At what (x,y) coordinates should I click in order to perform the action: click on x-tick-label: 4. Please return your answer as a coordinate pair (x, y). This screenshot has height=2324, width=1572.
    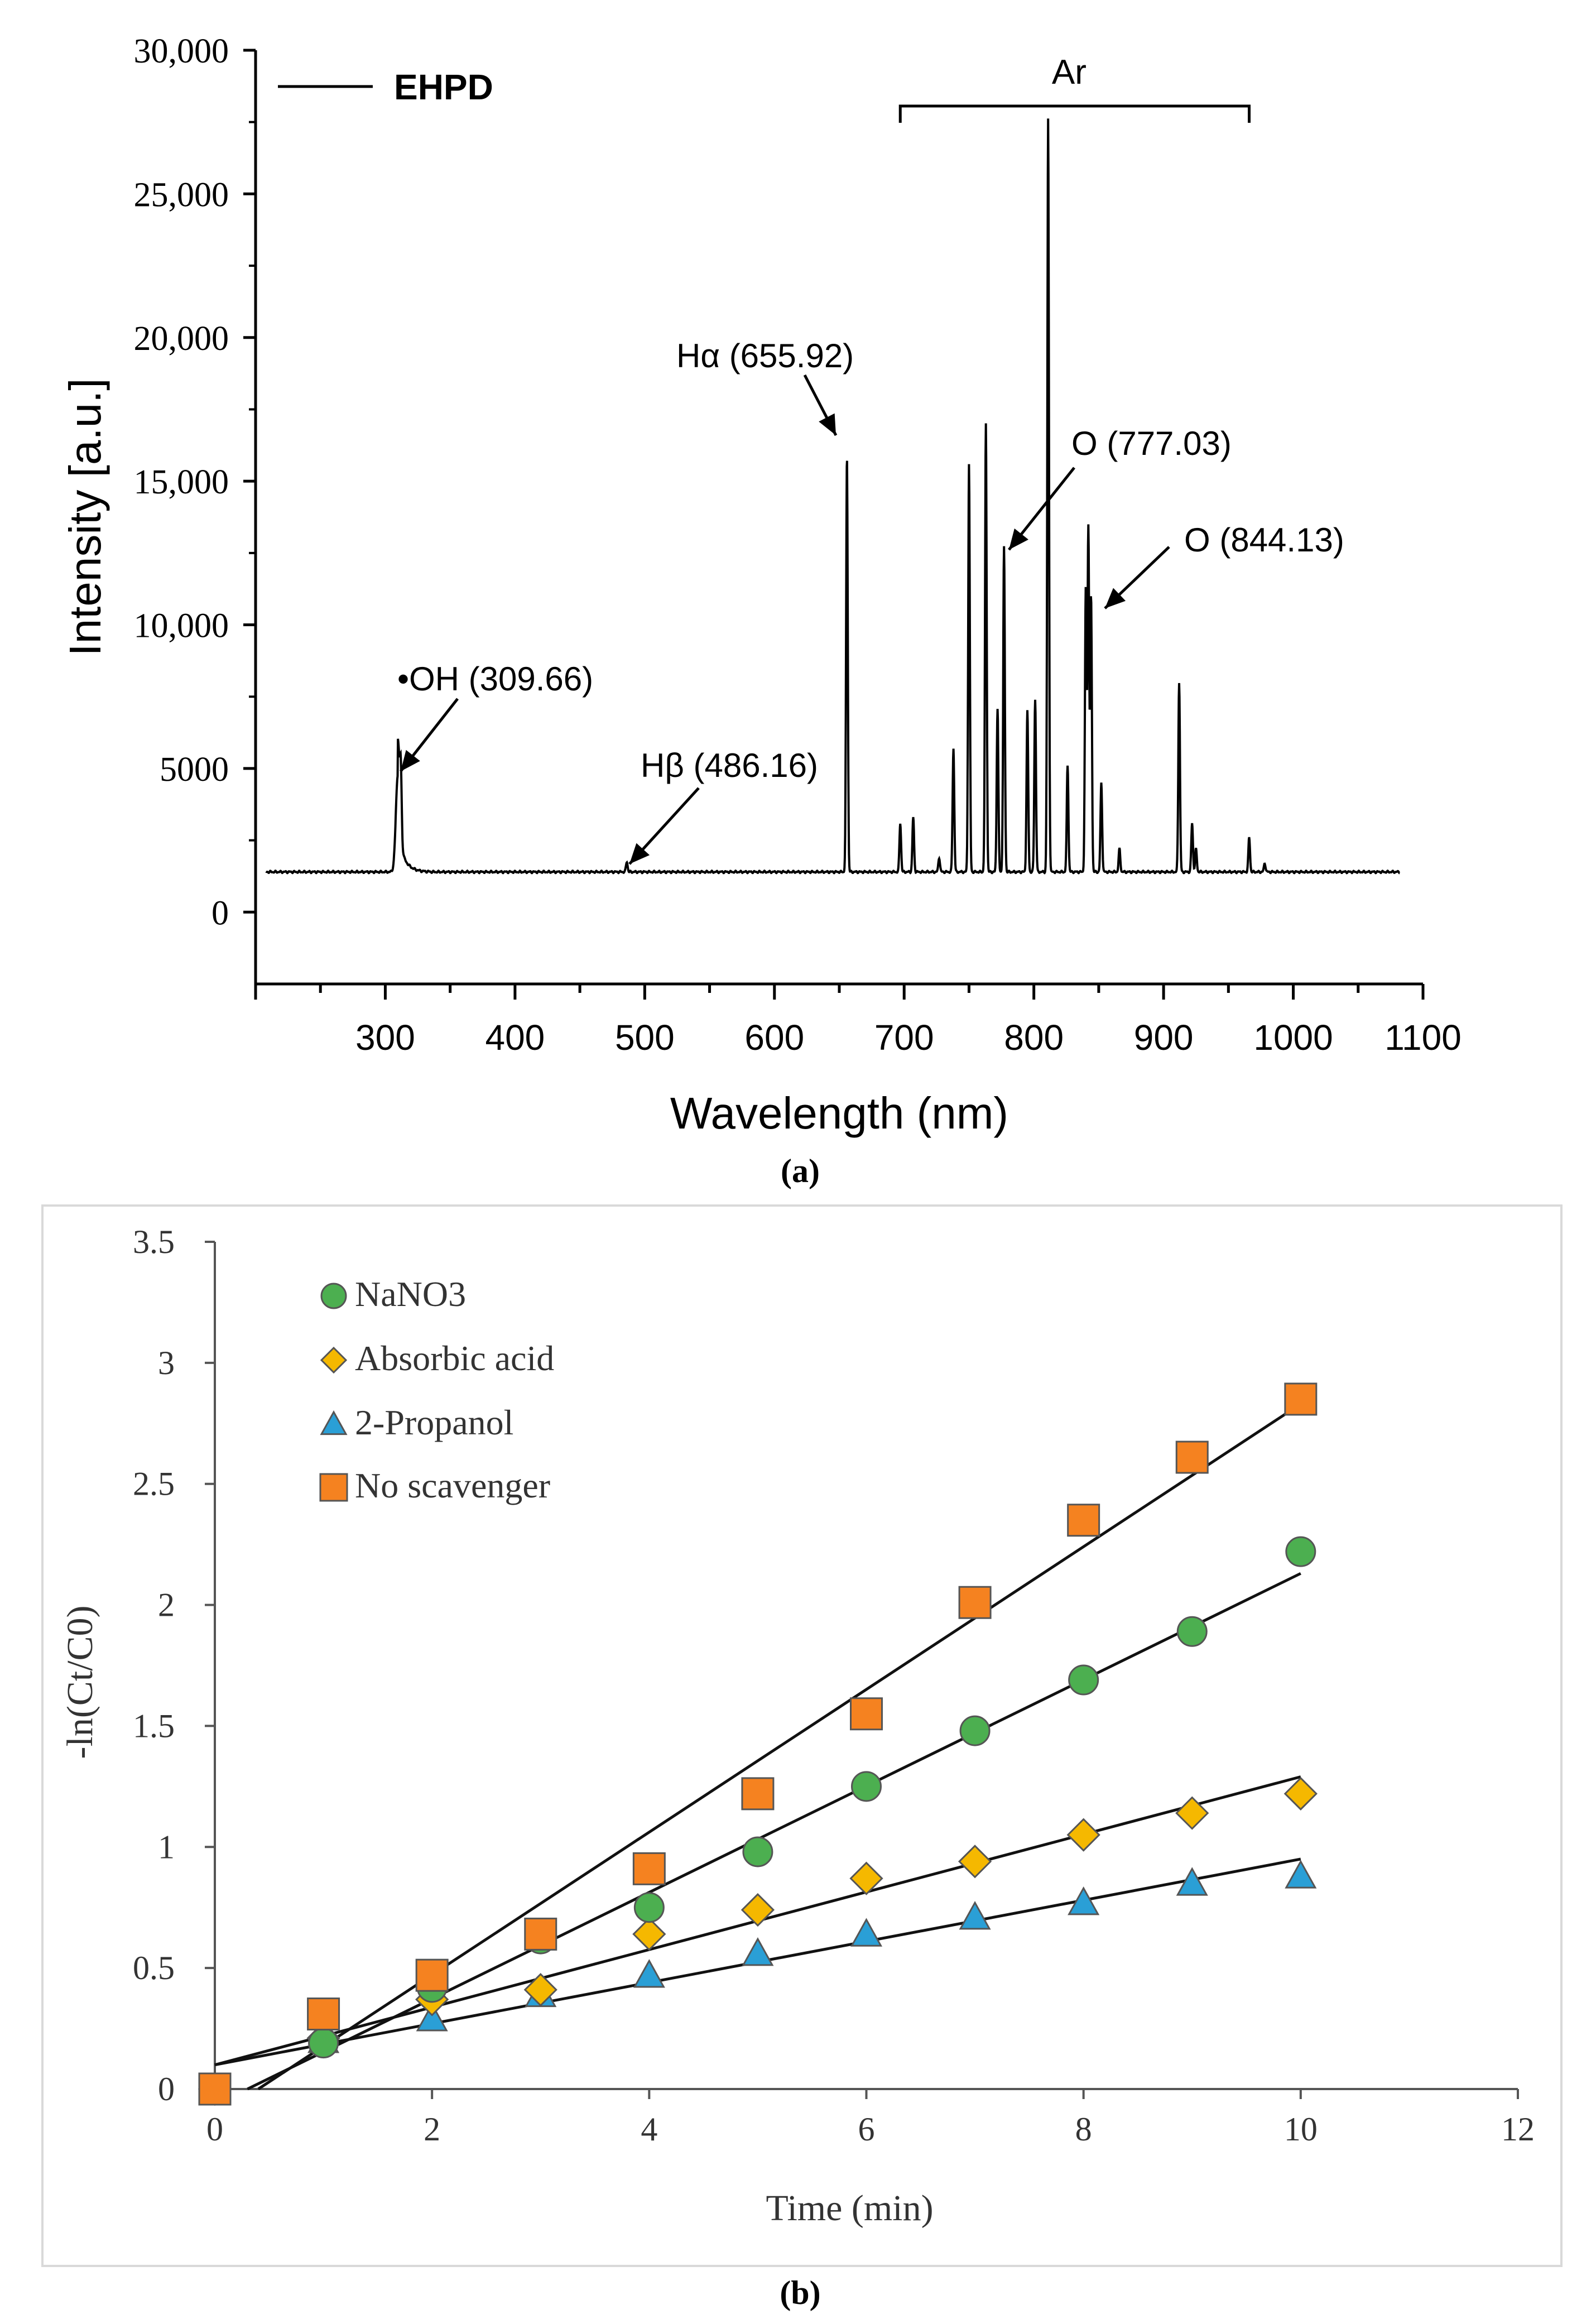
    Looking at the image, I should click on (649, 2129).